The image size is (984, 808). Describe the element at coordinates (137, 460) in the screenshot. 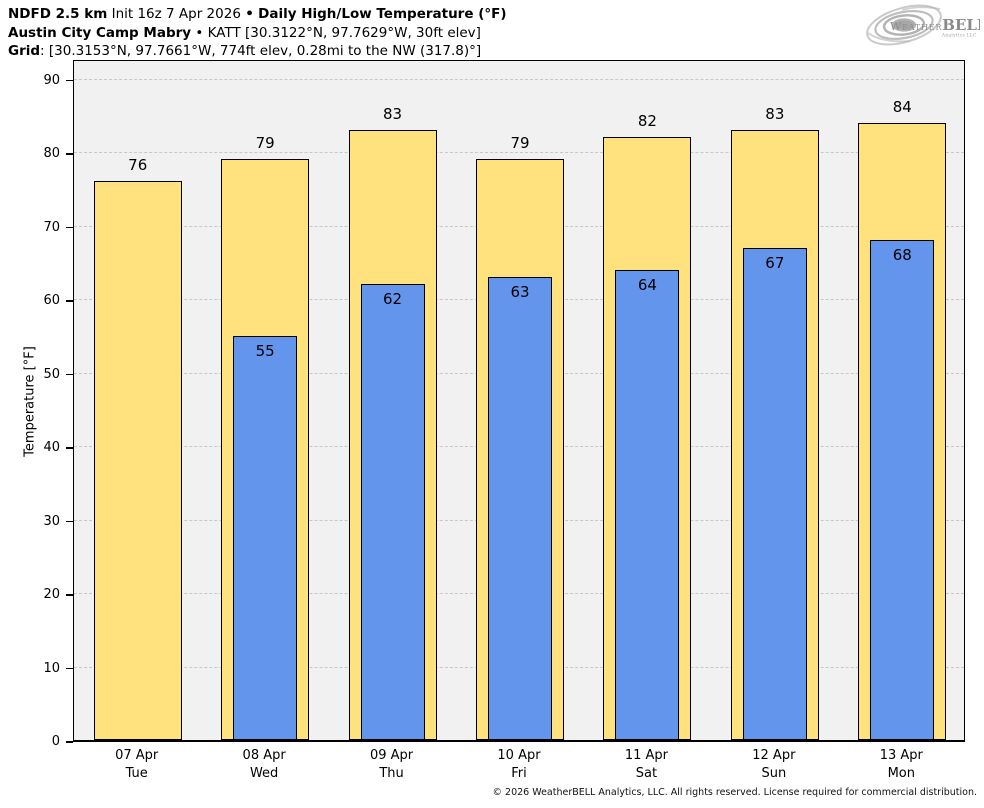

I see `high-bar` at that location.